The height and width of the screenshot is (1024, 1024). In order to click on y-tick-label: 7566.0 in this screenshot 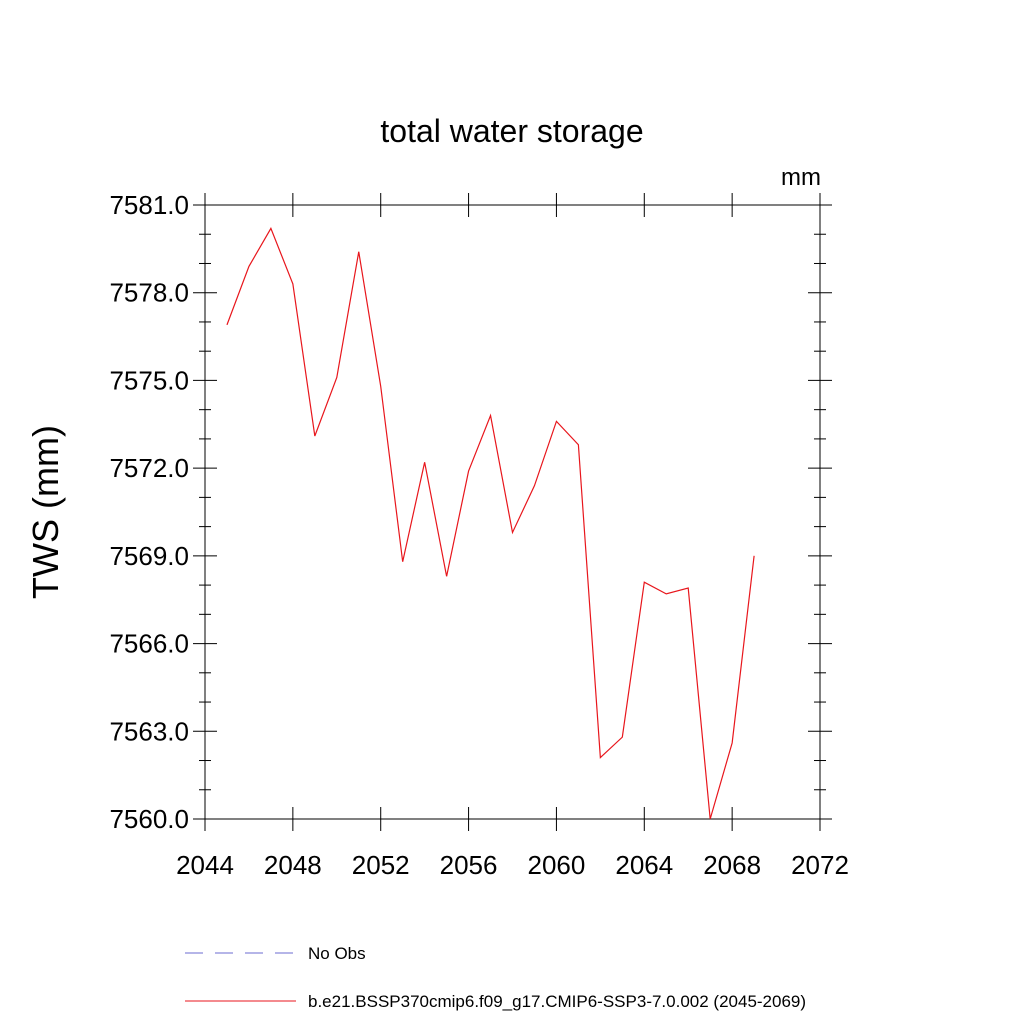, I will do `click(149, 644)`.